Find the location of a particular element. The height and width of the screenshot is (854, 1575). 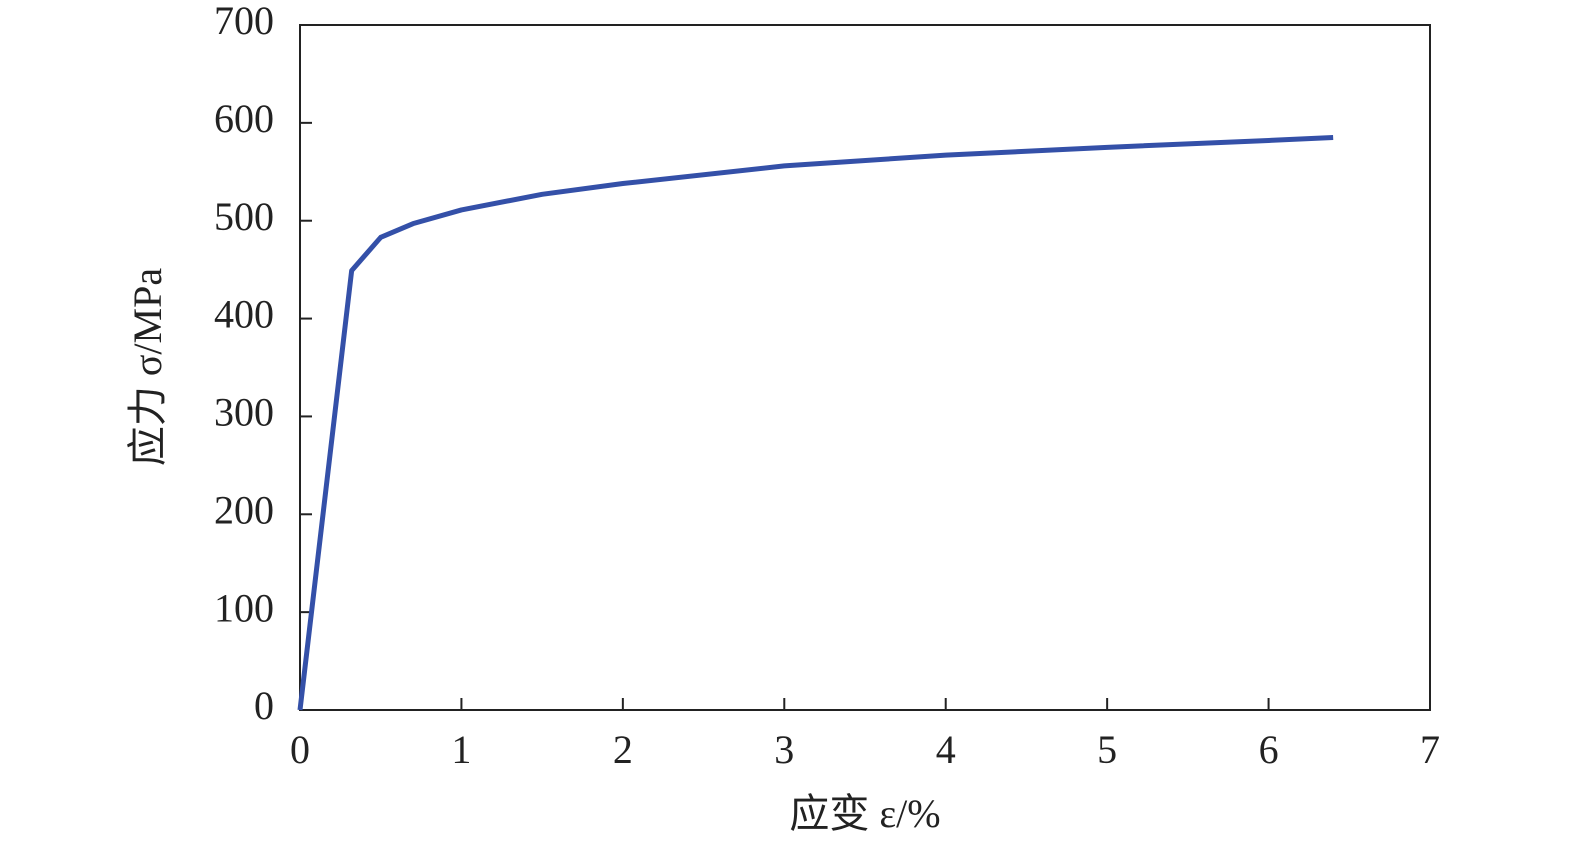

x-tick-label: 4 is located at coordinates (946, 749).